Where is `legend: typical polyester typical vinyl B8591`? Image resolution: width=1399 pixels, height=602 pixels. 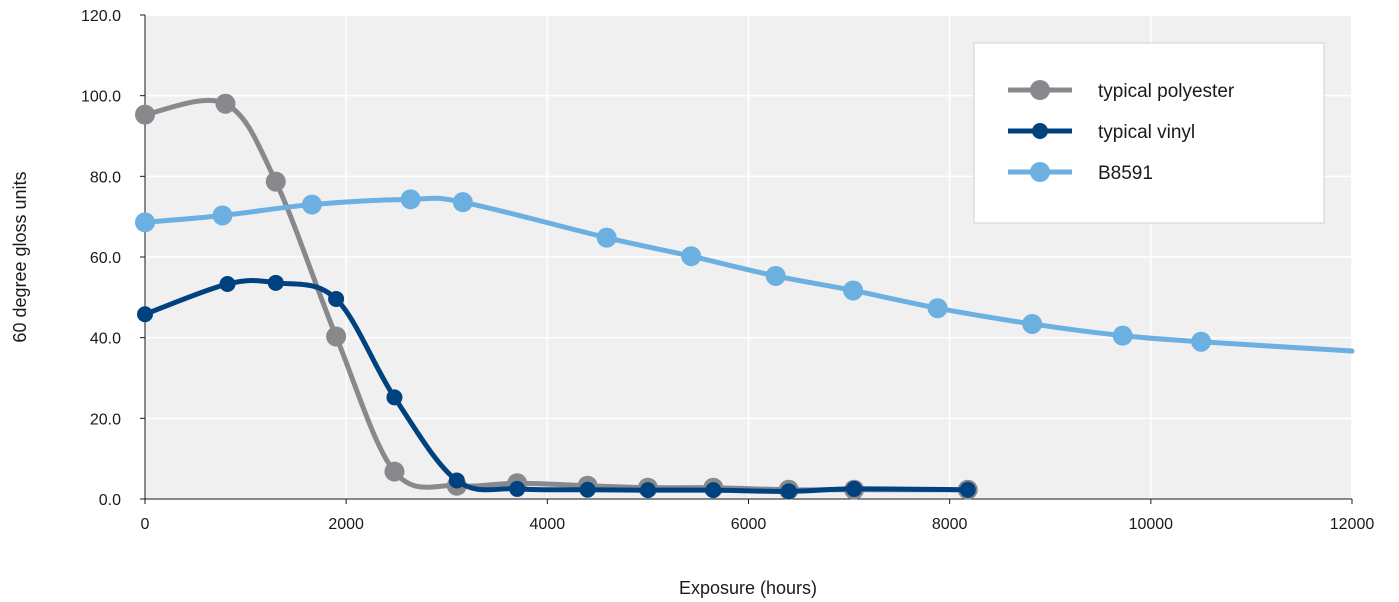
legend: typical polyester typical vinyl B8591 is located at coordinates (1149, 133).